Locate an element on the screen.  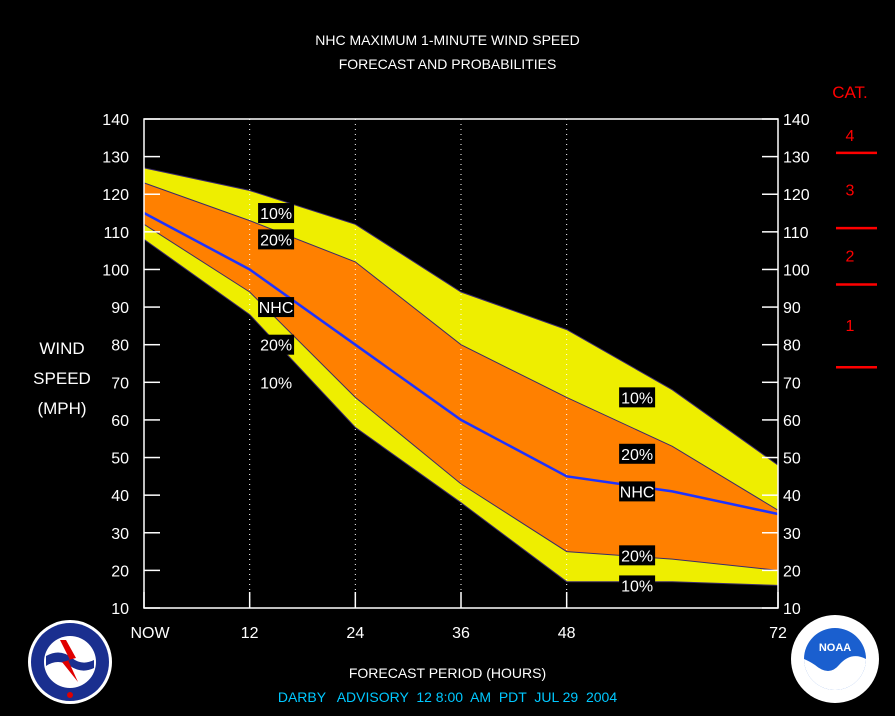
category-label: 1 is located at coordinates (850, 326).